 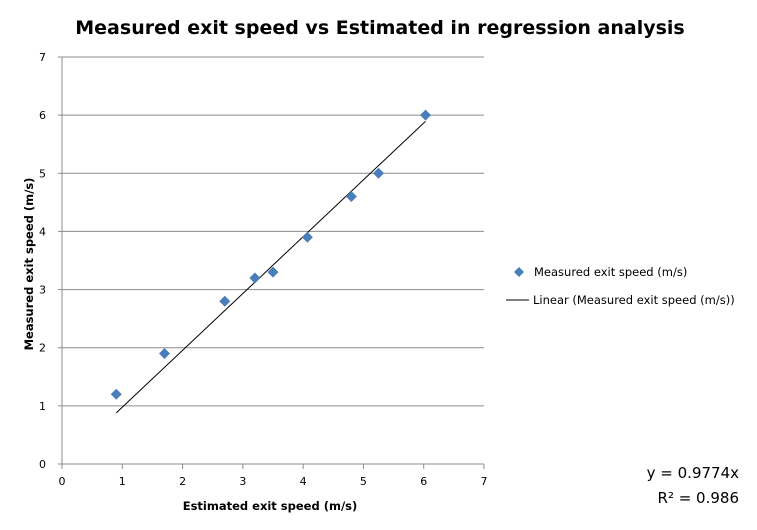 I want to click on x-axis-title: Estimated exit speed (m/s), so click(x=270, y=506).